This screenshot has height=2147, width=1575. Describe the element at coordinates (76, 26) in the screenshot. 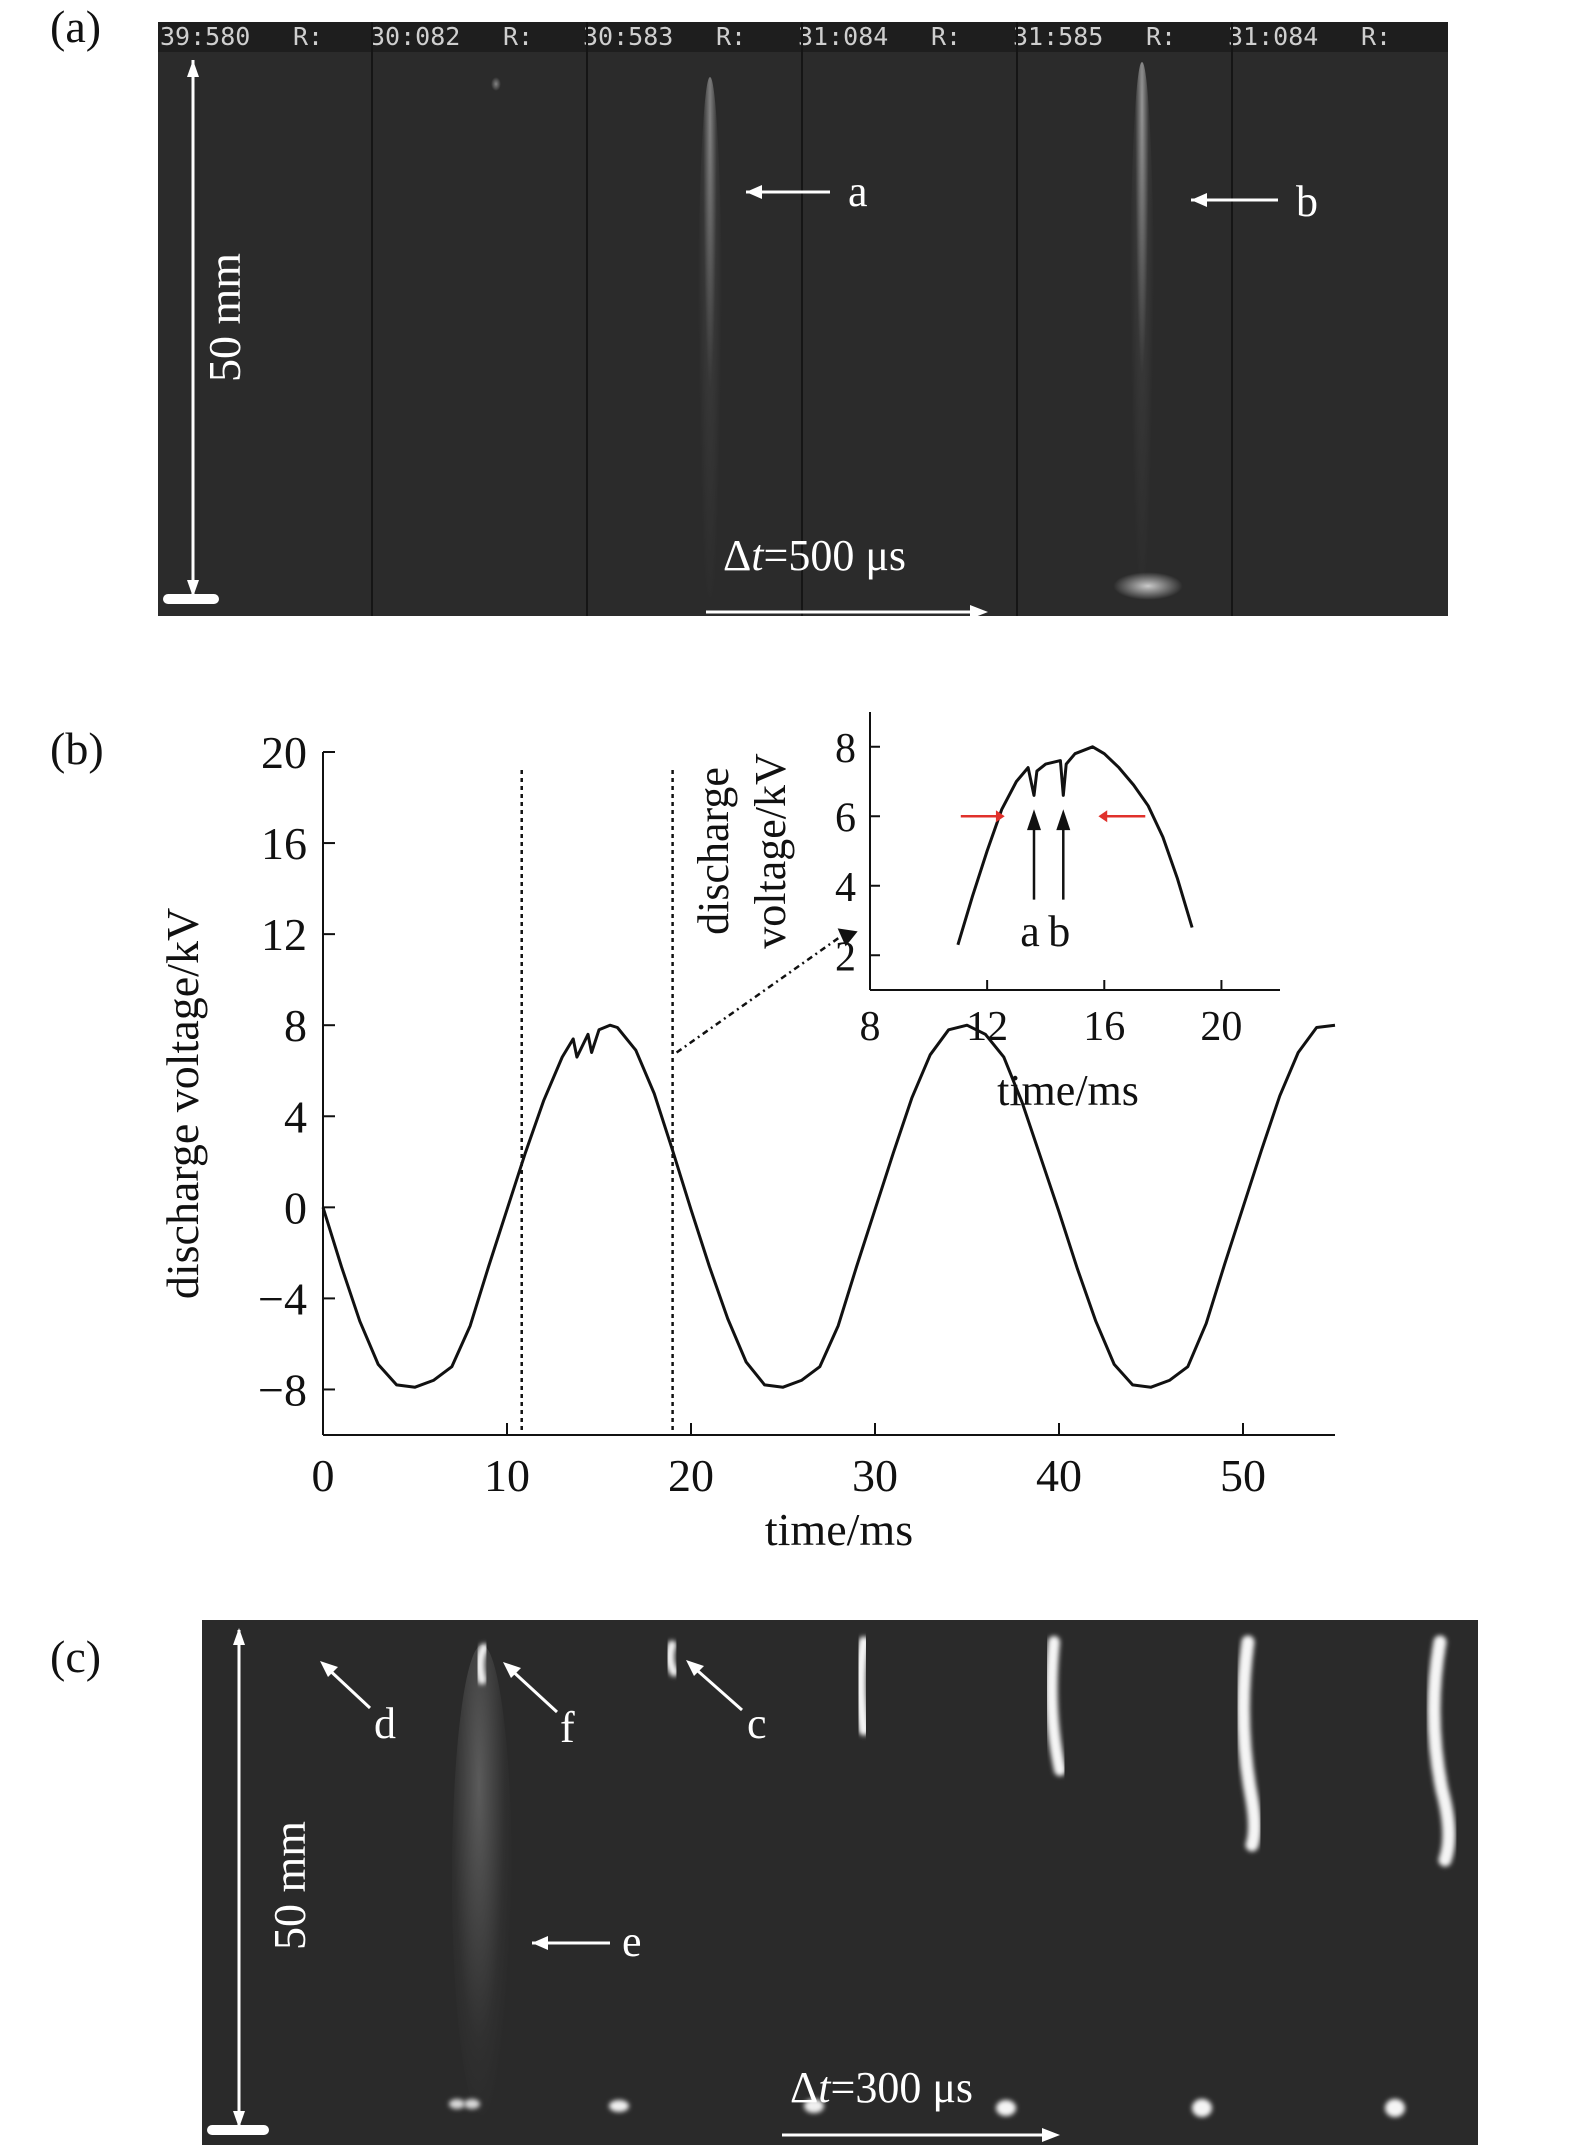

I see `panel-a-label: (a)` at that location.